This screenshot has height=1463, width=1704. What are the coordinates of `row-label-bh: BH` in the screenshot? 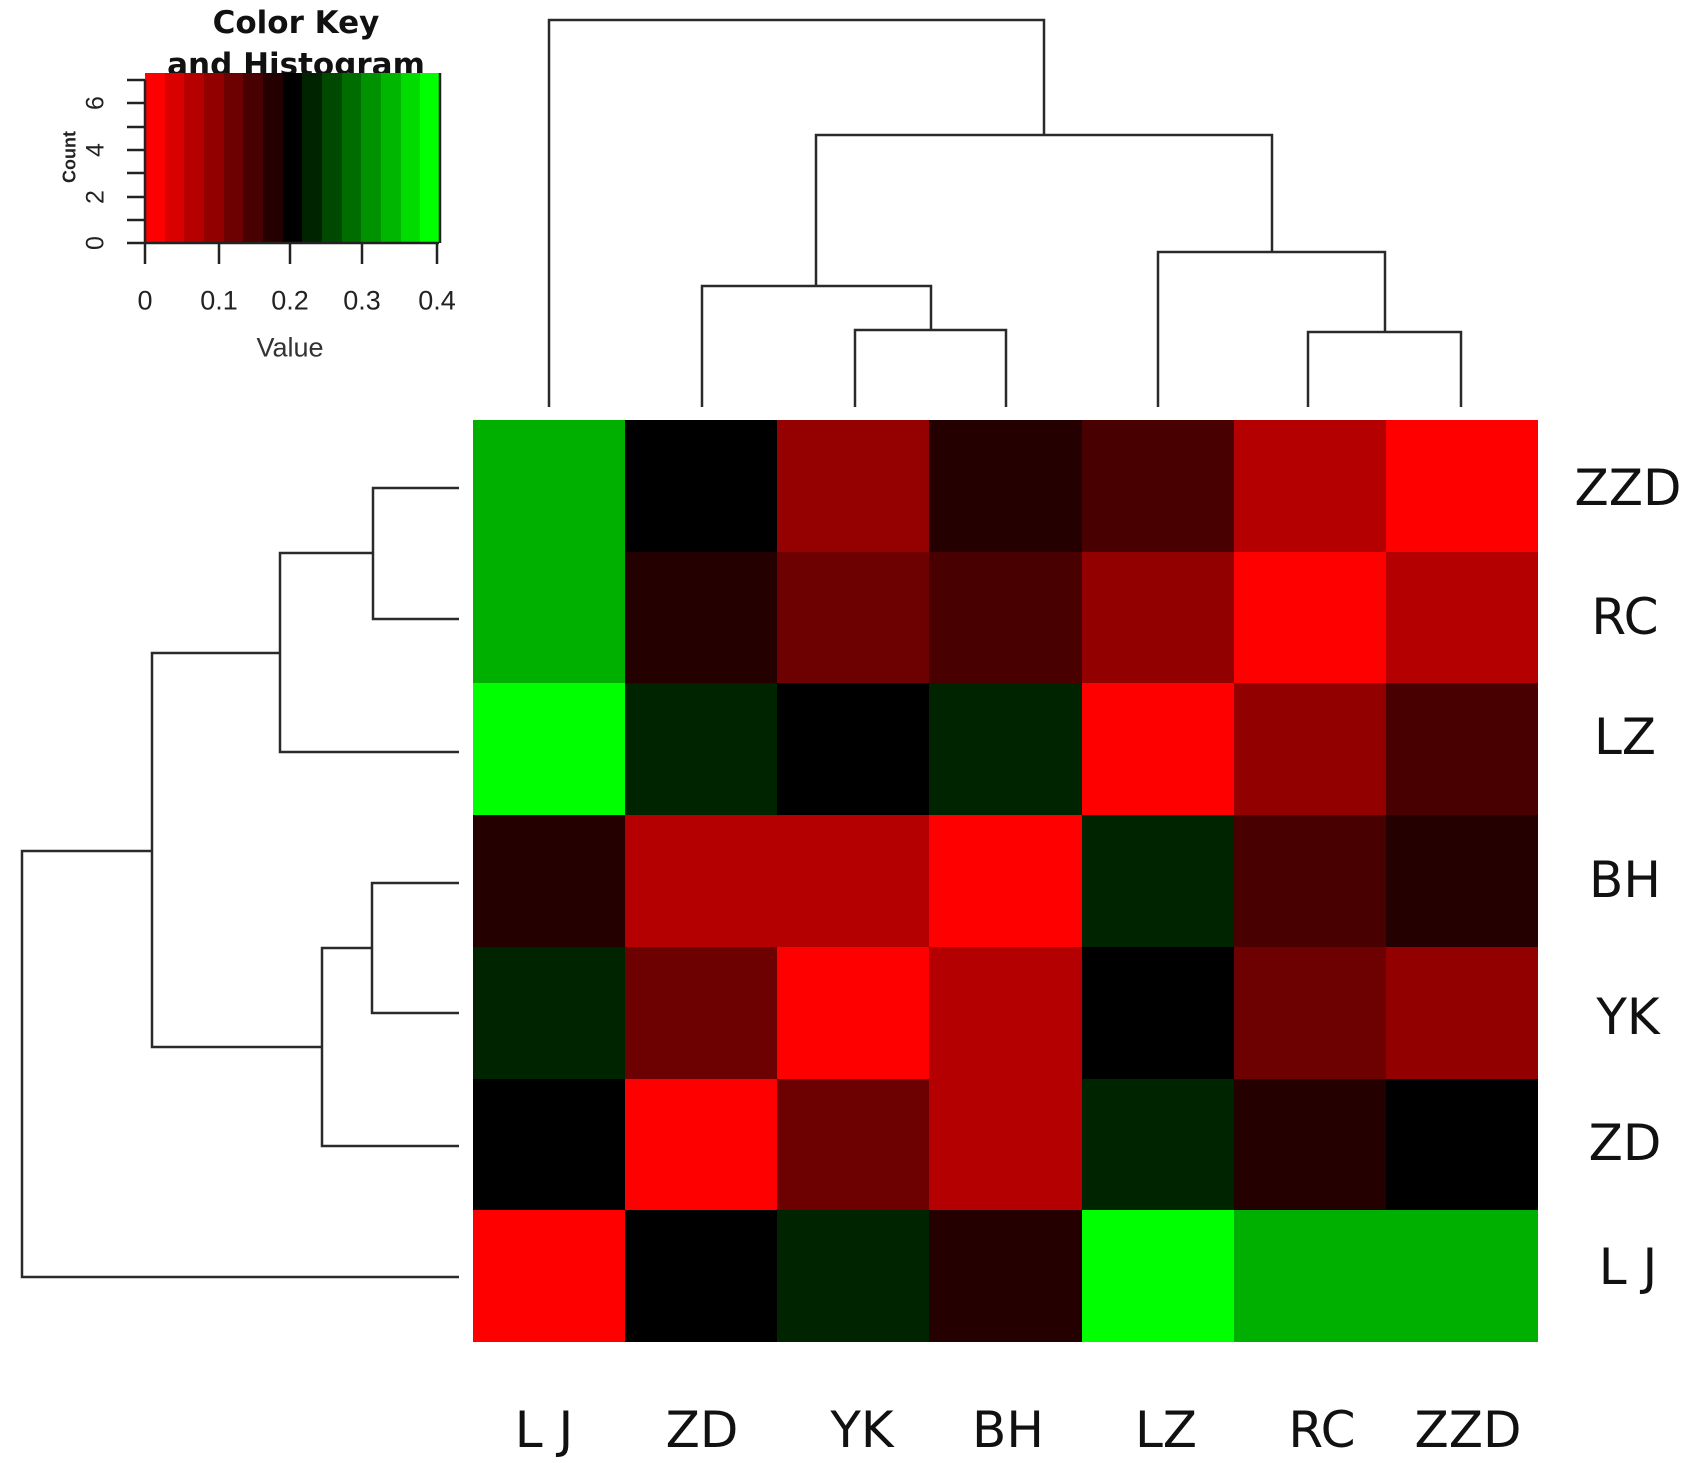 It's located at (1625, 880).